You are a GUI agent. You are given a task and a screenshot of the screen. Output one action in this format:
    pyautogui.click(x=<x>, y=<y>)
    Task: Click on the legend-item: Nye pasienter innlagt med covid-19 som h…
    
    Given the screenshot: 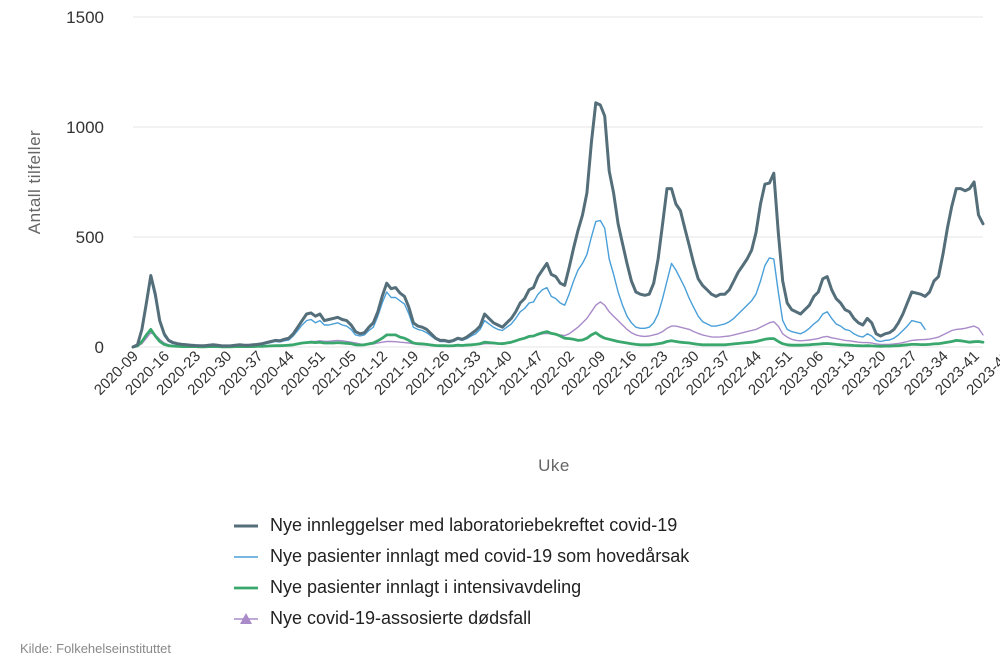 What is the action you would take?
    pyautogui.click(x=460, y=556)
    